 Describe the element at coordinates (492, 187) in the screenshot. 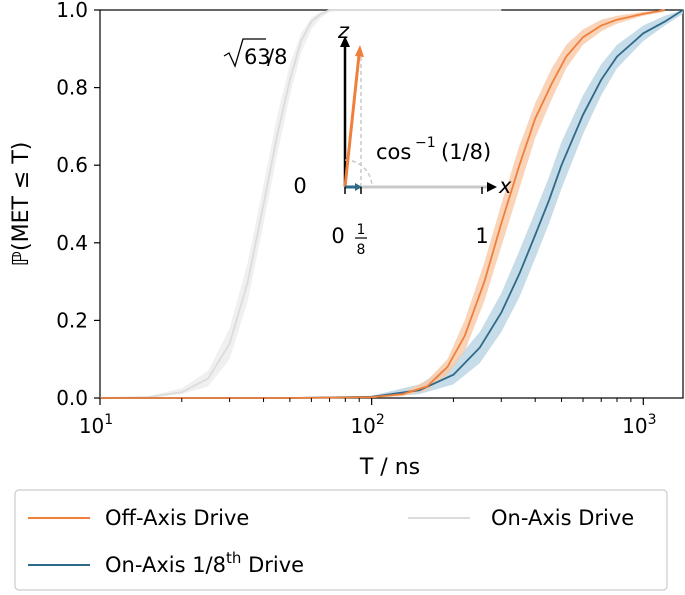

I see `inset-x-arrowhead` at that location.